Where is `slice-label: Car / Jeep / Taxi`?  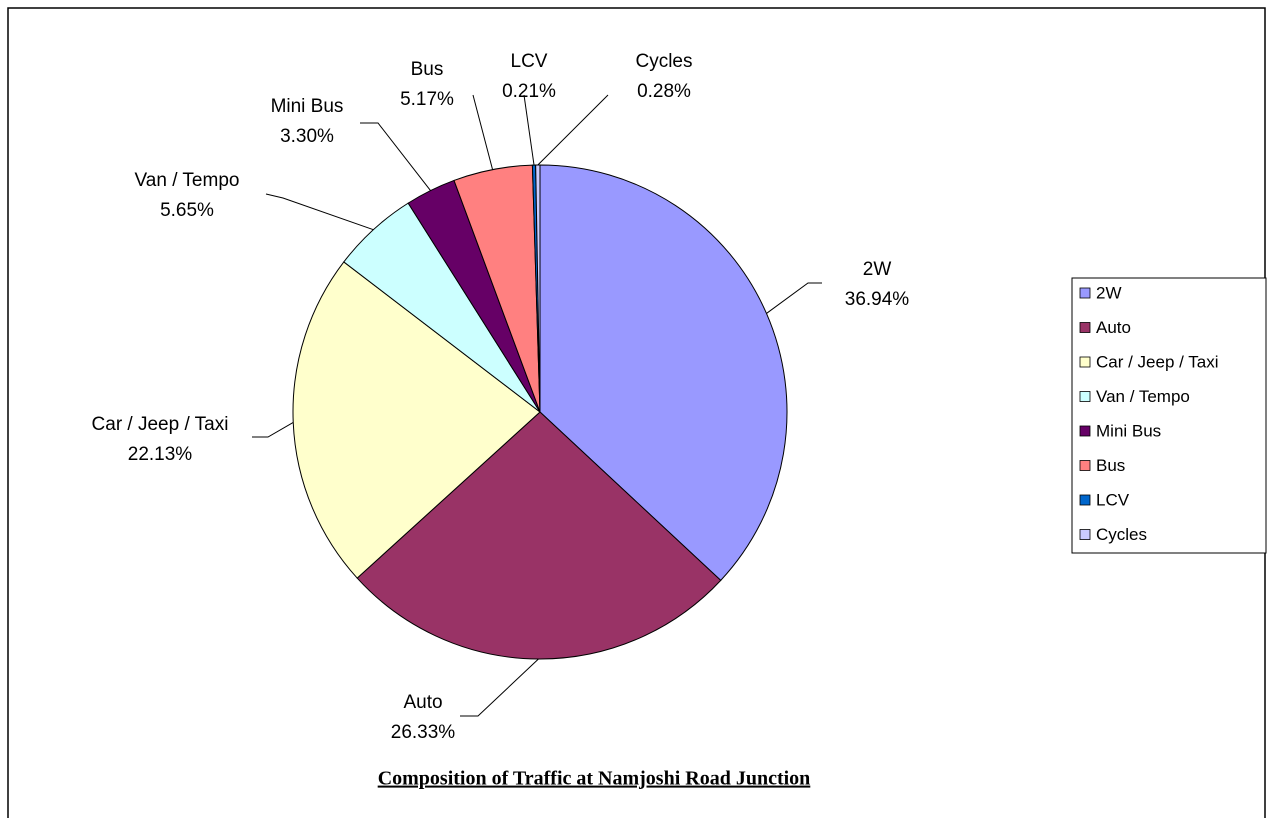
slice-label: Car / Jeep / Taxi is located at coordinates (160, 424).